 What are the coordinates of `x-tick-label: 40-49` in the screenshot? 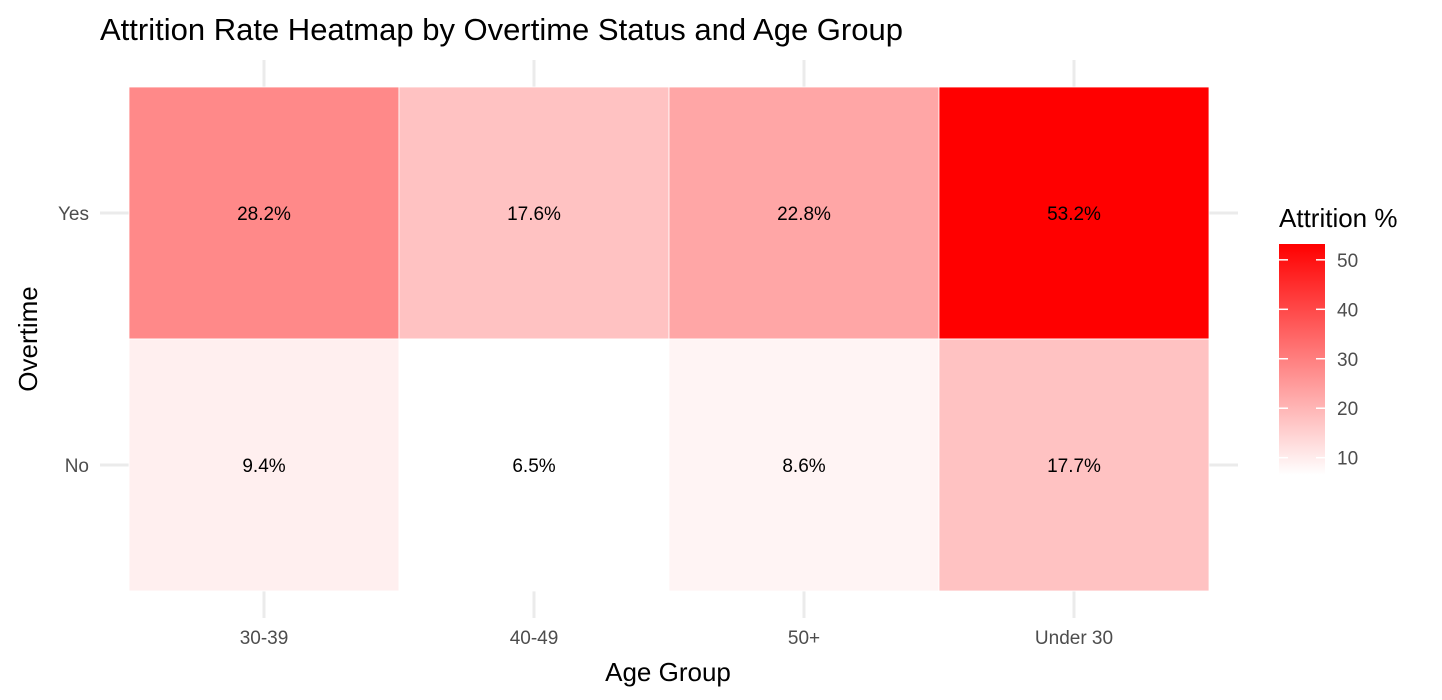 It's located at (534, 638).